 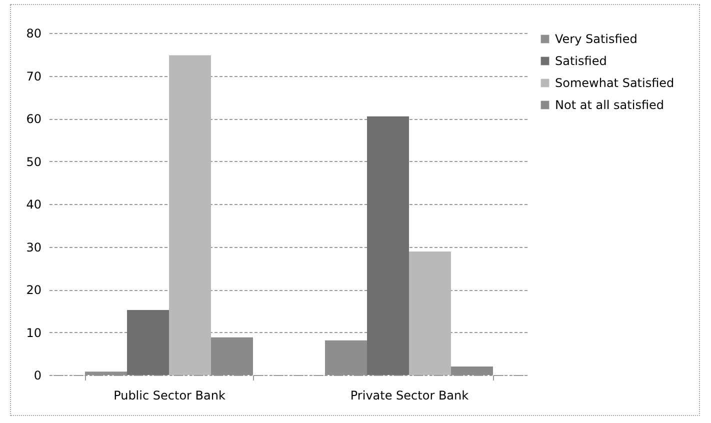 I want to click on y-tick-label: 60, so click(x=34, y=119).